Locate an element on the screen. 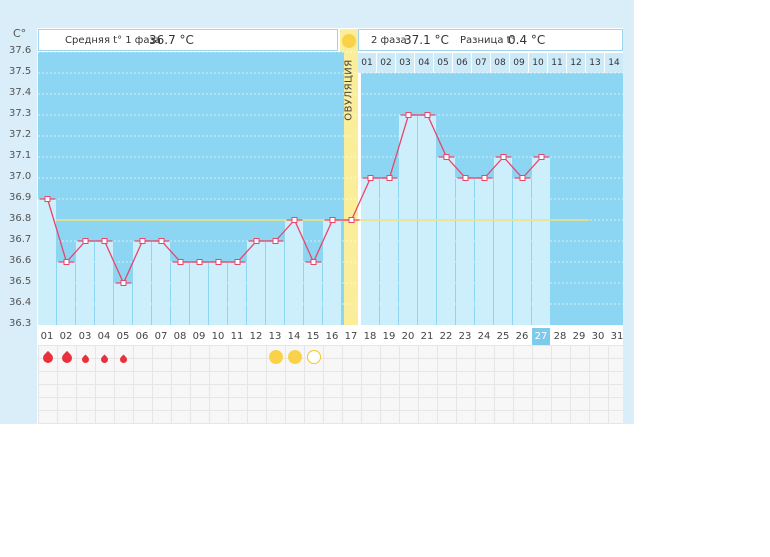  x-tick-label: 25 is located at coordinates (503, 336).